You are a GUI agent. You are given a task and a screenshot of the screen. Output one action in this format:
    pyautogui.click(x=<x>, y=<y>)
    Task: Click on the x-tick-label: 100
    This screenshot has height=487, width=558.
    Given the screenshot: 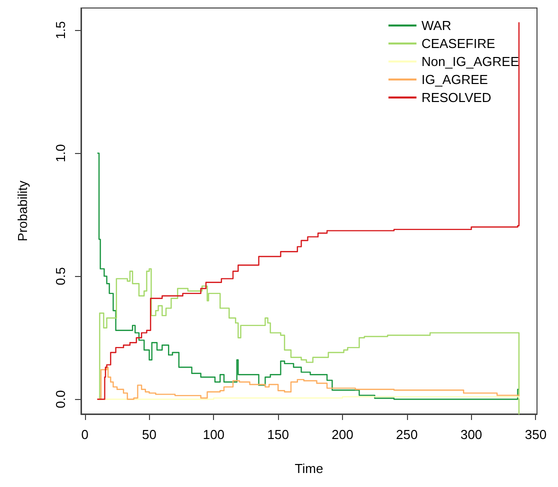 What is the action you would take?
    pyautogui.click(x=213, y=434)
    